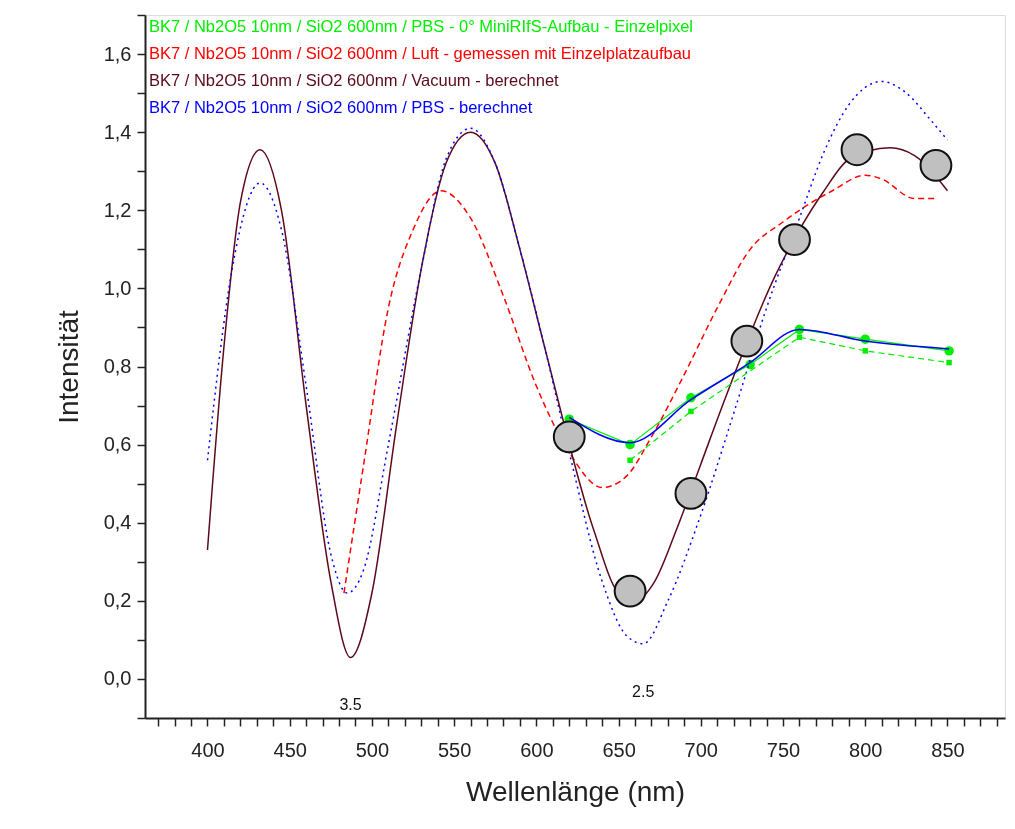 The height and width of the screenshot is (829, 1015). I want to click on y-tick-label: 1,2, so click(117, 209).